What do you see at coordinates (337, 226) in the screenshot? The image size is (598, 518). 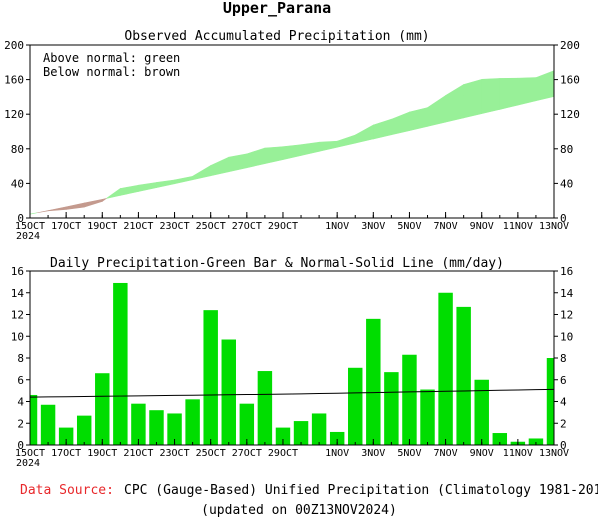 I see `0-xtick-label: 1NOV` at bounding box center [337, 226].